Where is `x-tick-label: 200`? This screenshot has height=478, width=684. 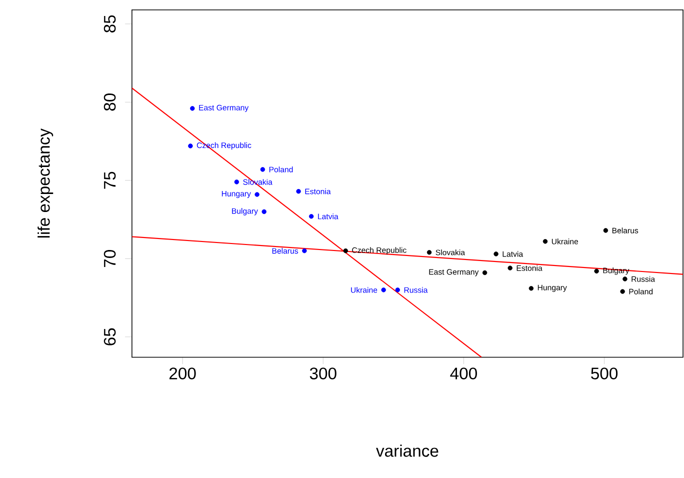 x-tick-label: 200 is located at coordinates (182, 373).